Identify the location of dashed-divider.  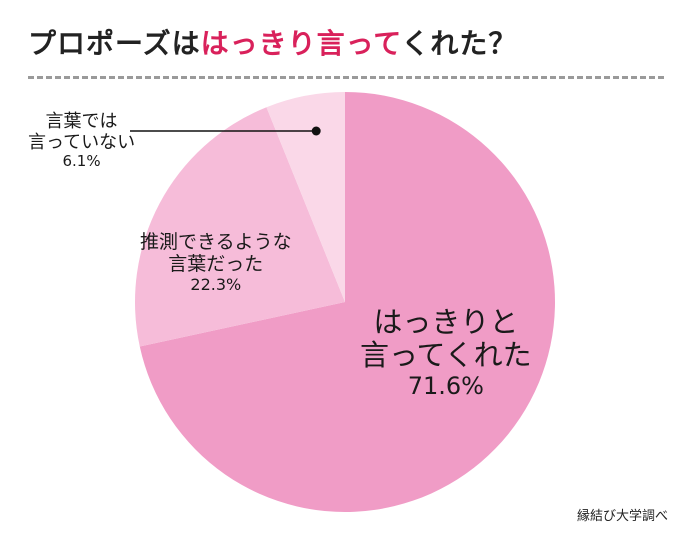
(346, 77).